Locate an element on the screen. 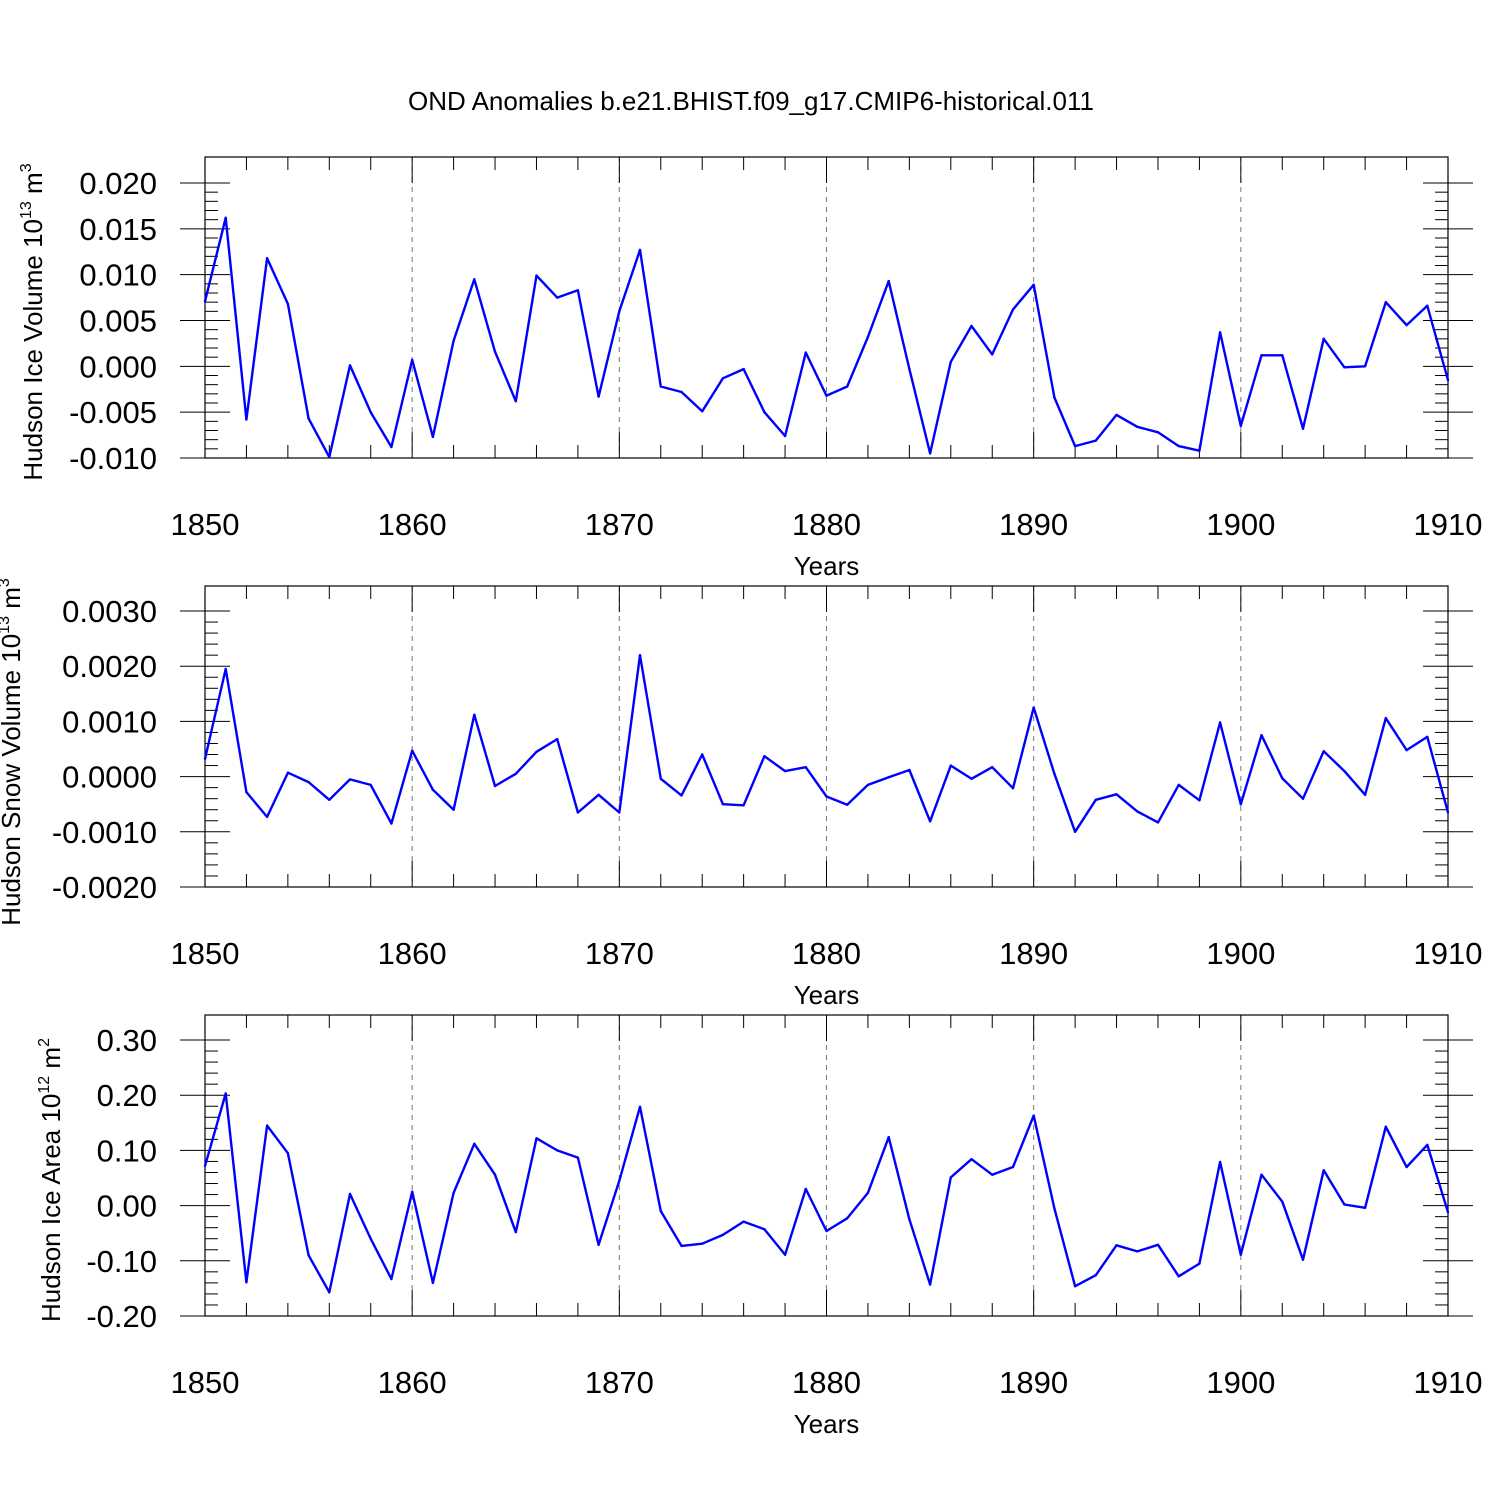 This screenshot has height=1500, width=1500. y-axis-label-unit-exponent: 3 is located at coordinates (26, 167).